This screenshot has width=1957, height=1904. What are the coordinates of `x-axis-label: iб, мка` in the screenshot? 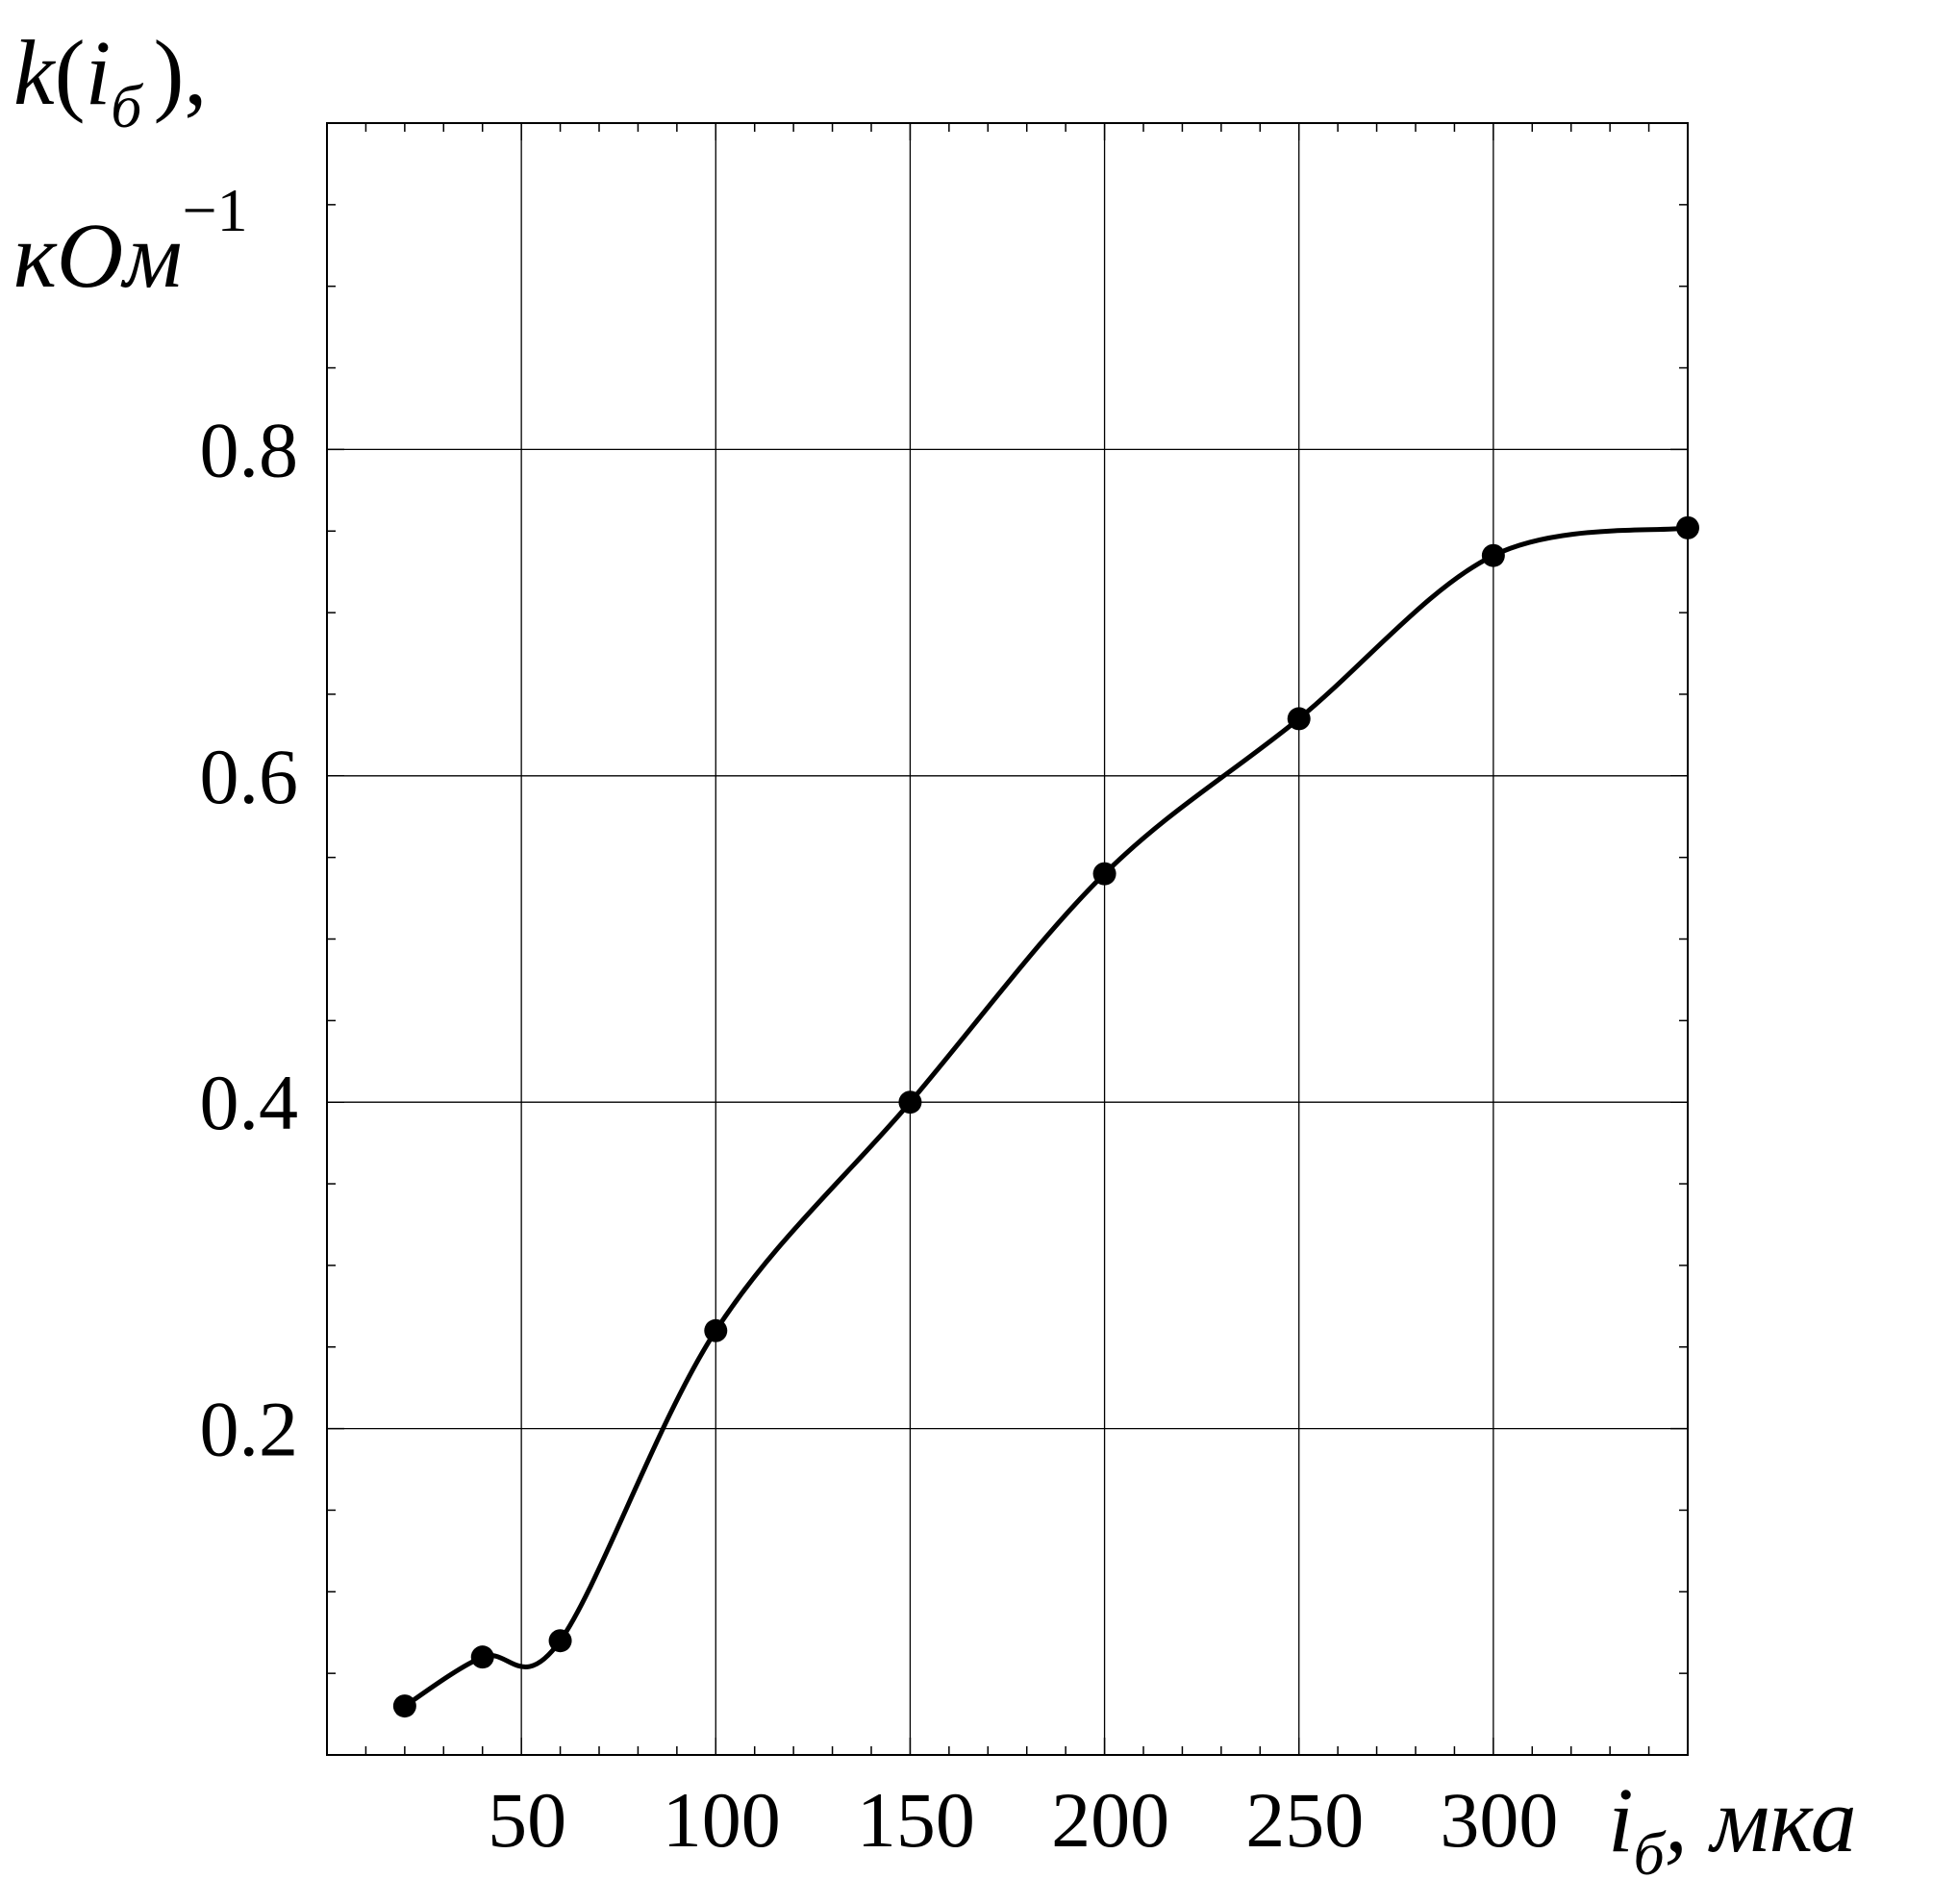 It's located at (1733, 1828).